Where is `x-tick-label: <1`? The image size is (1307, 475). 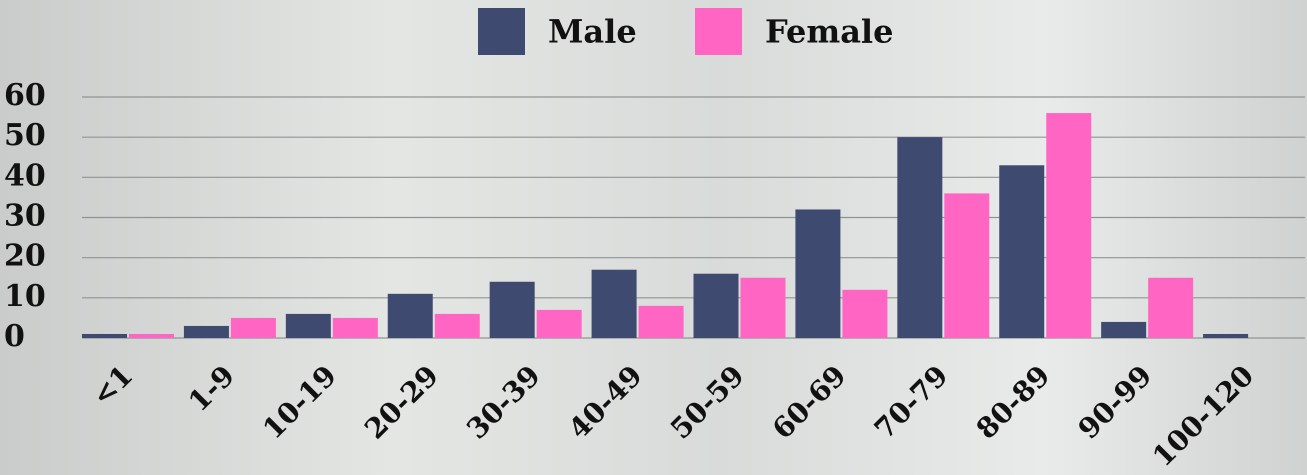 x-tick-label: <1 is located at coordinates (113, 386).